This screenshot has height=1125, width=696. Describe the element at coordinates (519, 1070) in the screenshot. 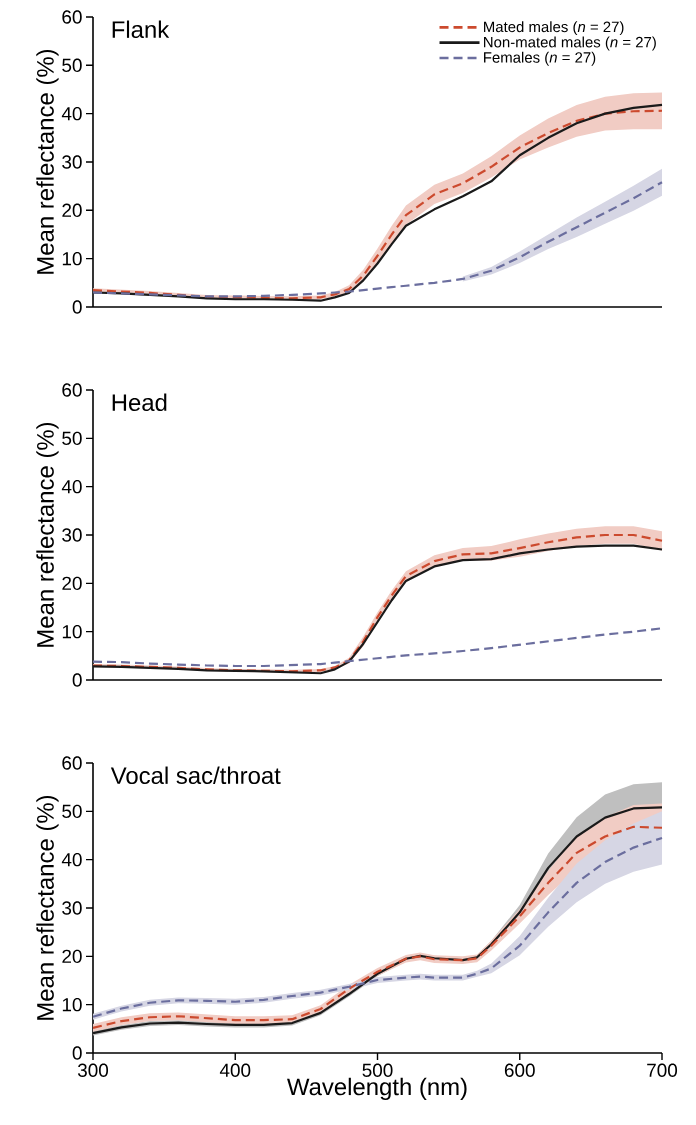

I see `x-tick-label: 600` at that location.